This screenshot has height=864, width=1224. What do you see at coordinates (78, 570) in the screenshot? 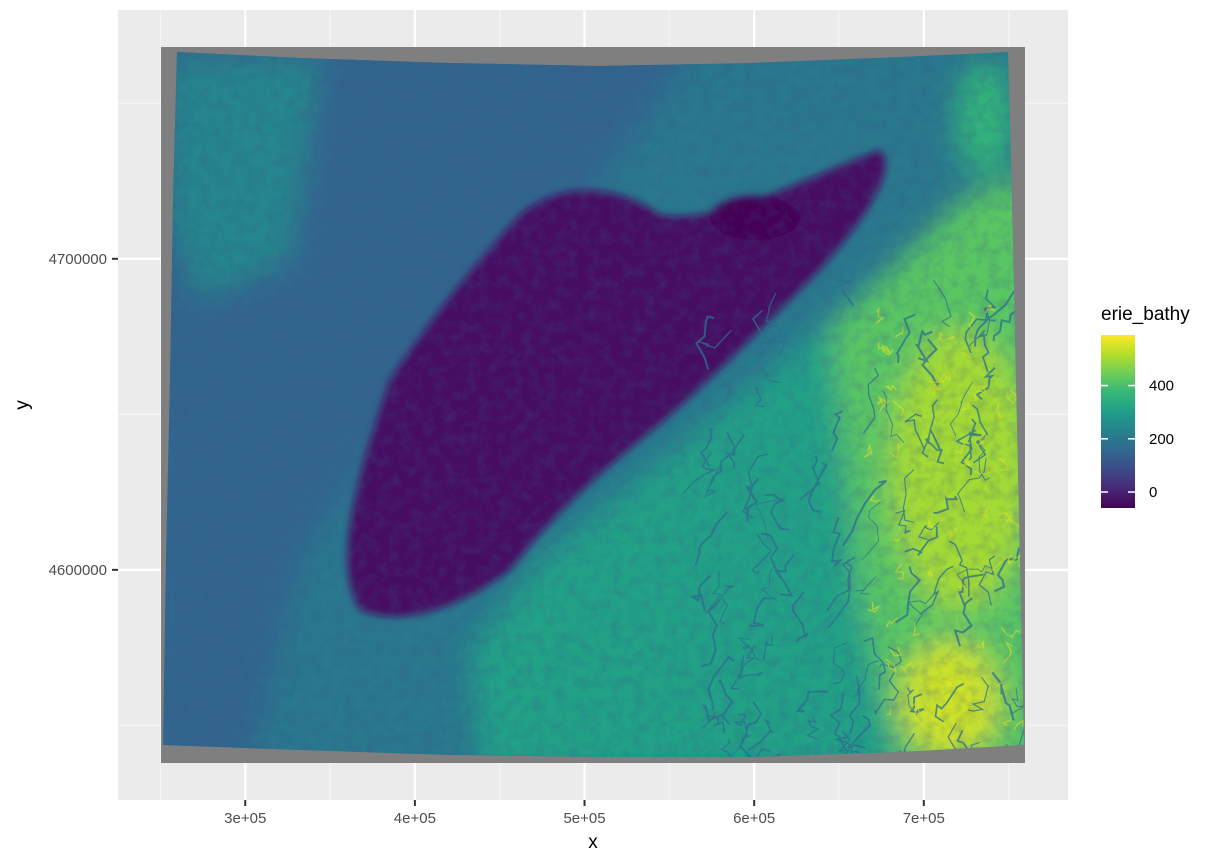
I see `y-tick-label: 4600000` at bounding box center [78, 570].